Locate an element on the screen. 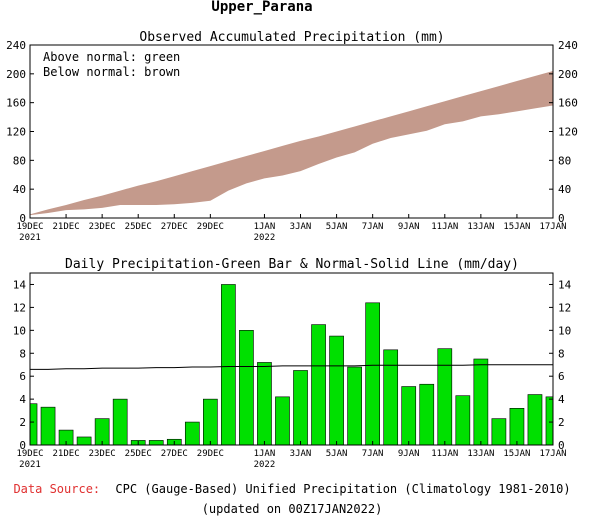  daily-x-tick-label: 13JAN is located at coordinates (480, 454).